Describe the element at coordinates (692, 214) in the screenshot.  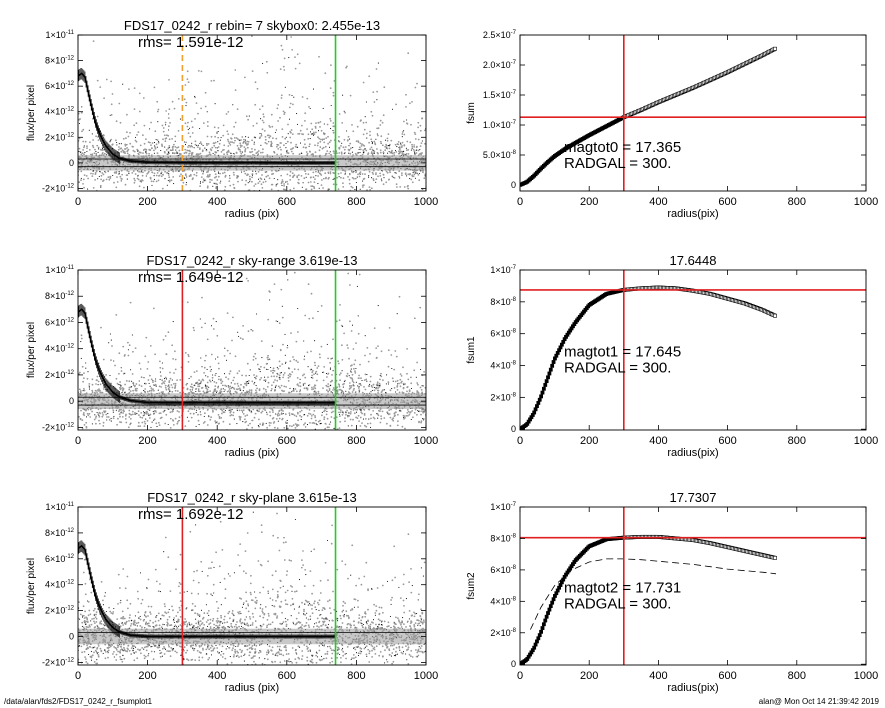
I see `x-axis-label: radius(pix)` at that location.